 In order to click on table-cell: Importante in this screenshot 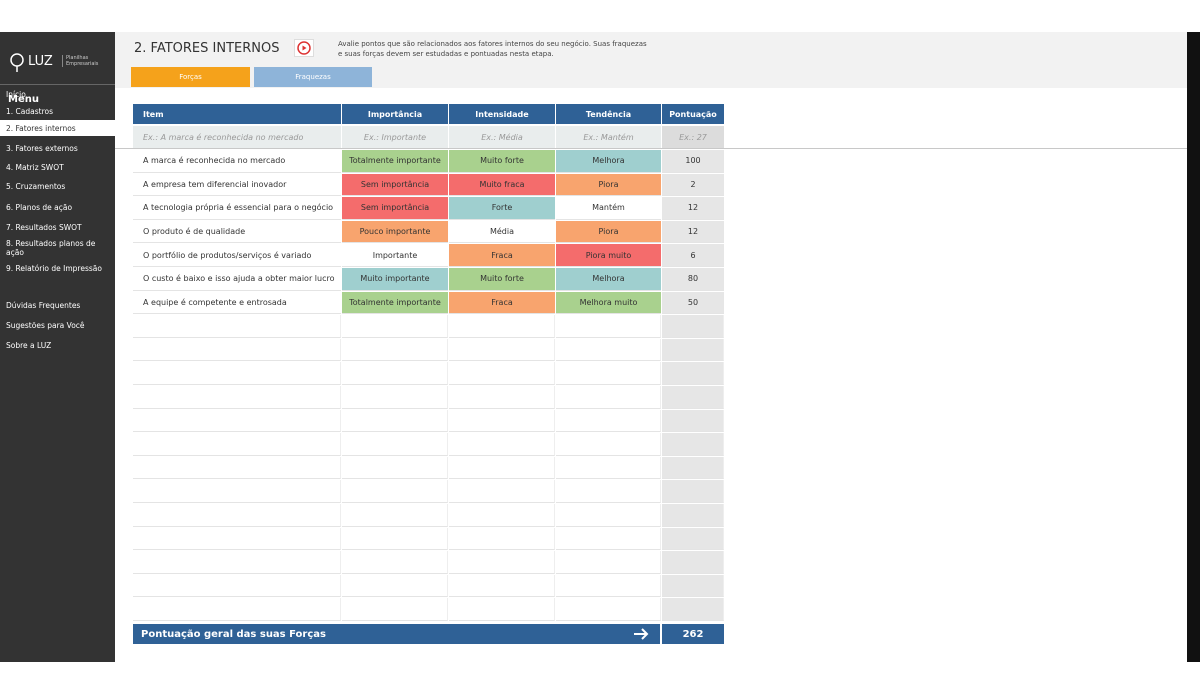, I will do `click(395, 255)`.